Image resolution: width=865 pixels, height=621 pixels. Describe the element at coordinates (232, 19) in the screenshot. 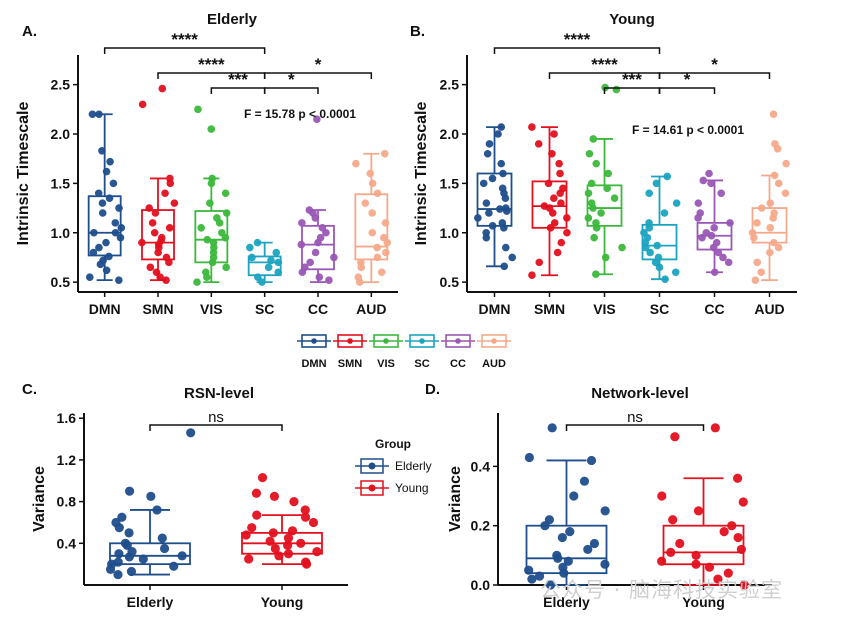

I see `chart-title: Elderly` at that location.